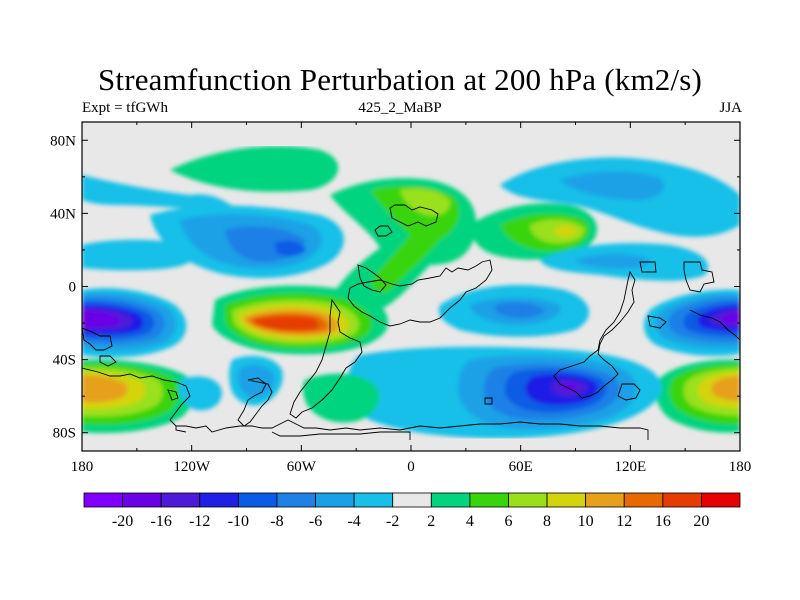  Describe the element at coordinates (125, 108) in the screenshot. I see `experiment-label: Expt = tfGWh` at that location.